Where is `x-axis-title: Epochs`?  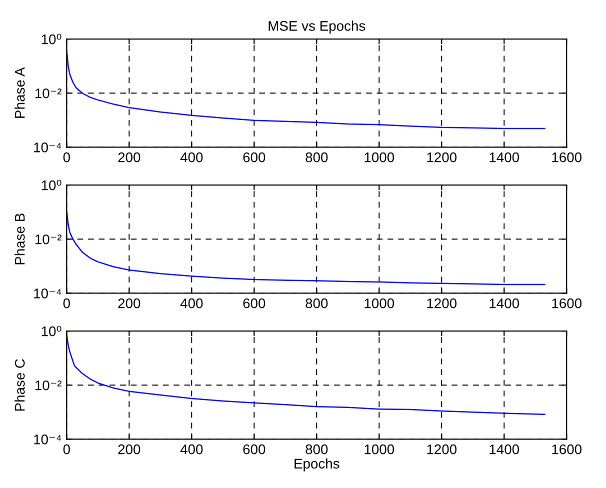
x-axis-title: Epochs is located at coordinates (317, 465).